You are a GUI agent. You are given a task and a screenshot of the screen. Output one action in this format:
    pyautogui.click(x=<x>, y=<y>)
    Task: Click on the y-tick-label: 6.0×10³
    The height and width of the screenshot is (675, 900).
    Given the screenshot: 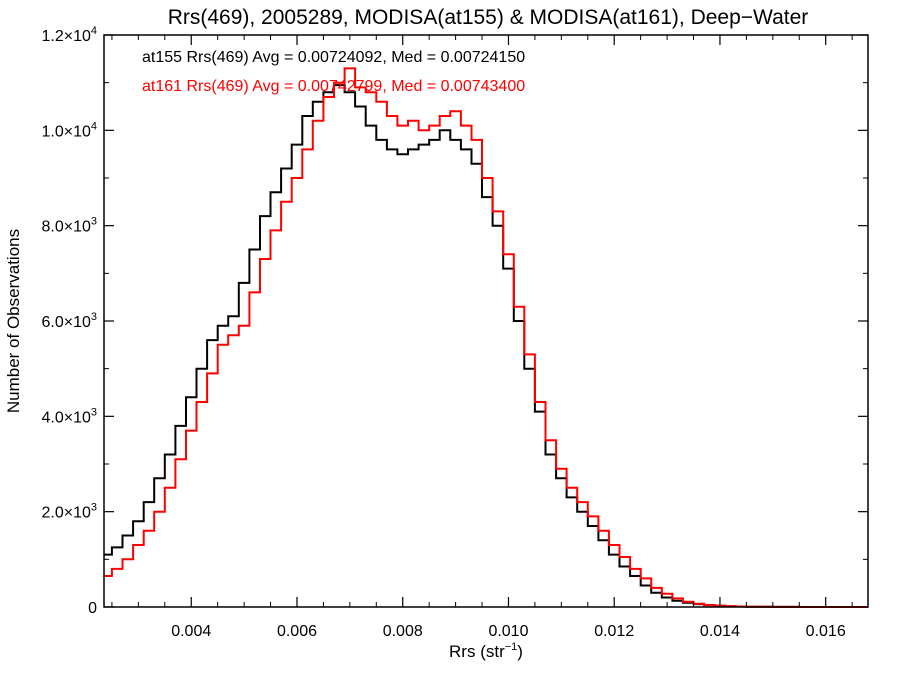 What is the action you would take?
    pyautogui.click(x=69, y=321)
    